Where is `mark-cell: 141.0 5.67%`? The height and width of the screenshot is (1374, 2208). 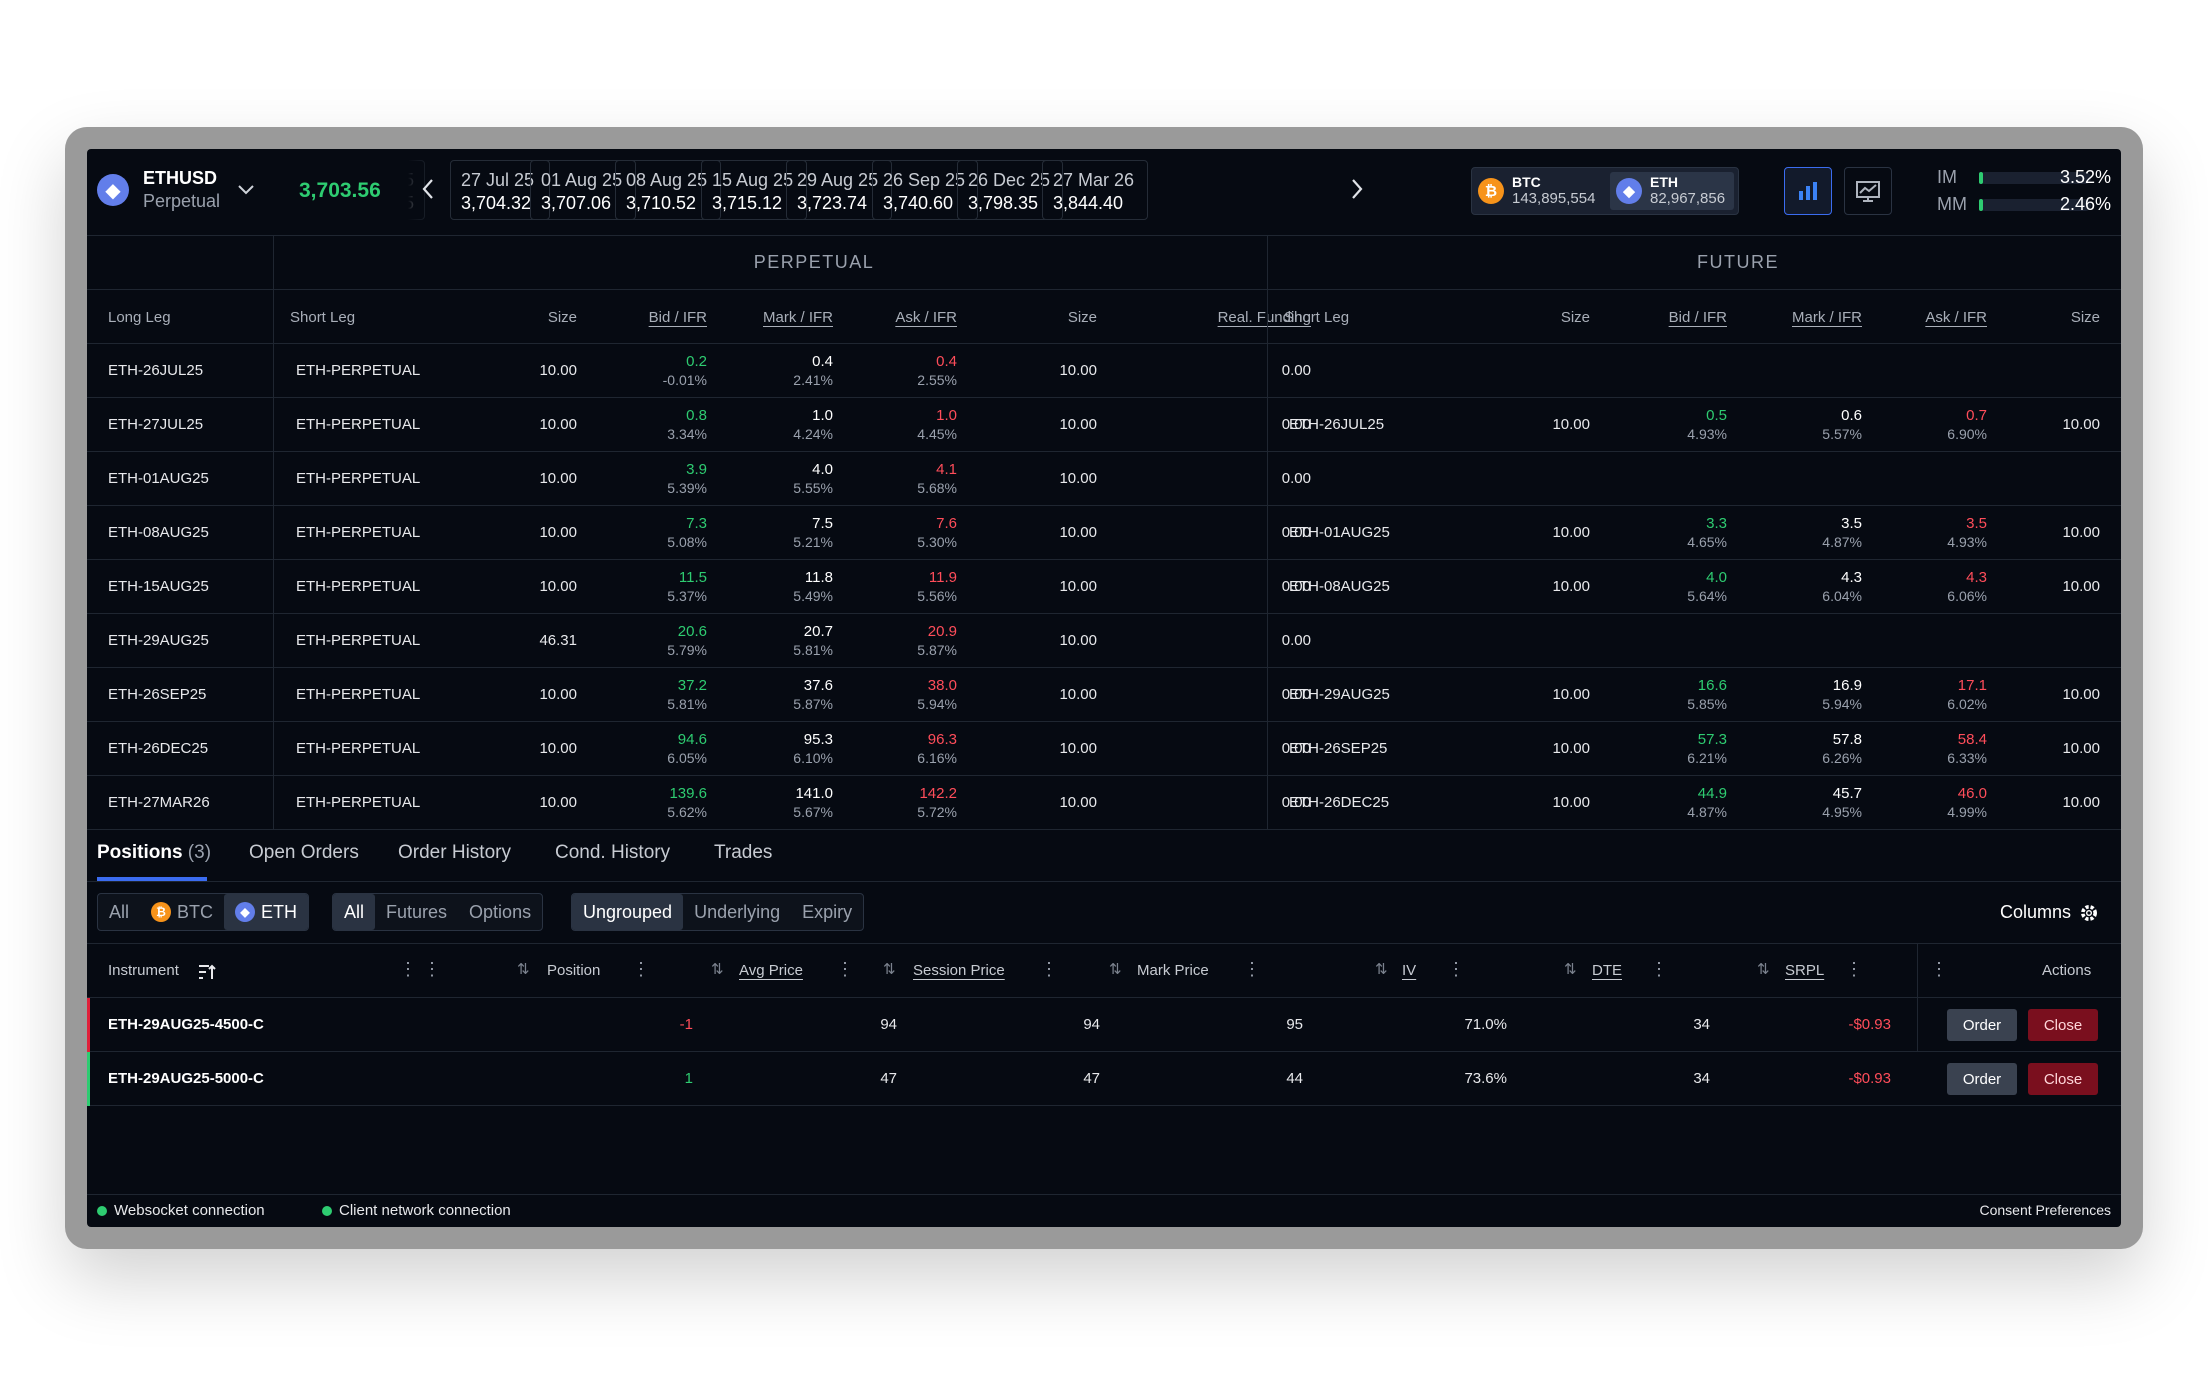 mark-cell: 141.0 5.67% is located at coordinates (803, 803).